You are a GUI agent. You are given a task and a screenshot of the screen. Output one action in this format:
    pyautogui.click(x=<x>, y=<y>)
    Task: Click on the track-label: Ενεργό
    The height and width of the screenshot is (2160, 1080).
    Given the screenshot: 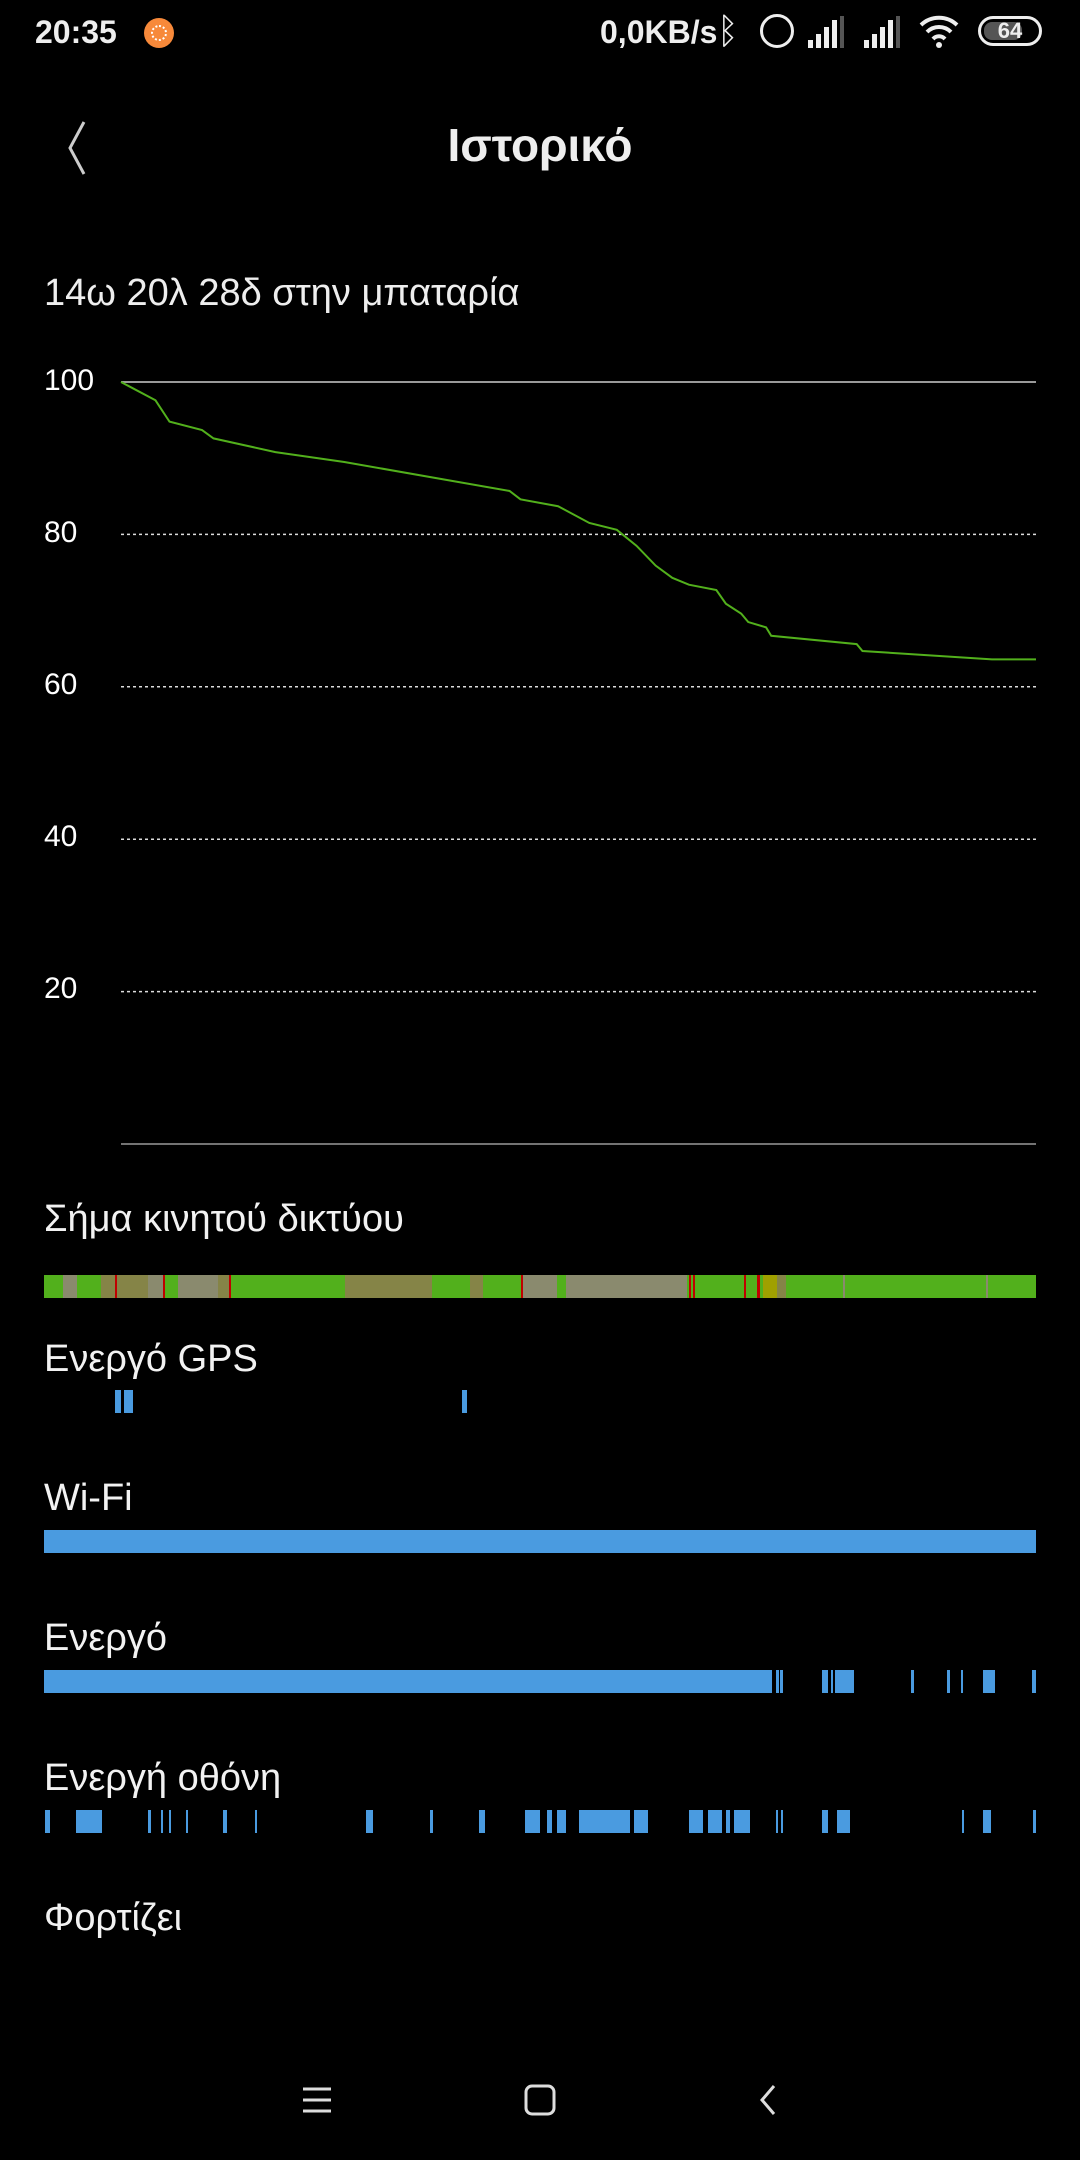 What is the action you would take?
    pyautogui.click(x=106, y=1638)
    